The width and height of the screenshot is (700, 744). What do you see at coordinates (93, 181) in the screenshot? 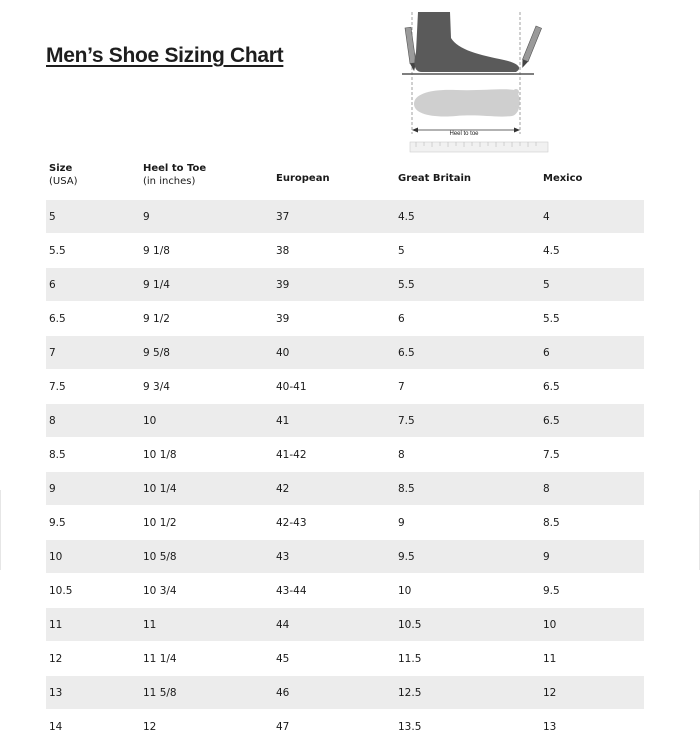
I see `header-size: Size (USA)` at bounding box center [93, 181].